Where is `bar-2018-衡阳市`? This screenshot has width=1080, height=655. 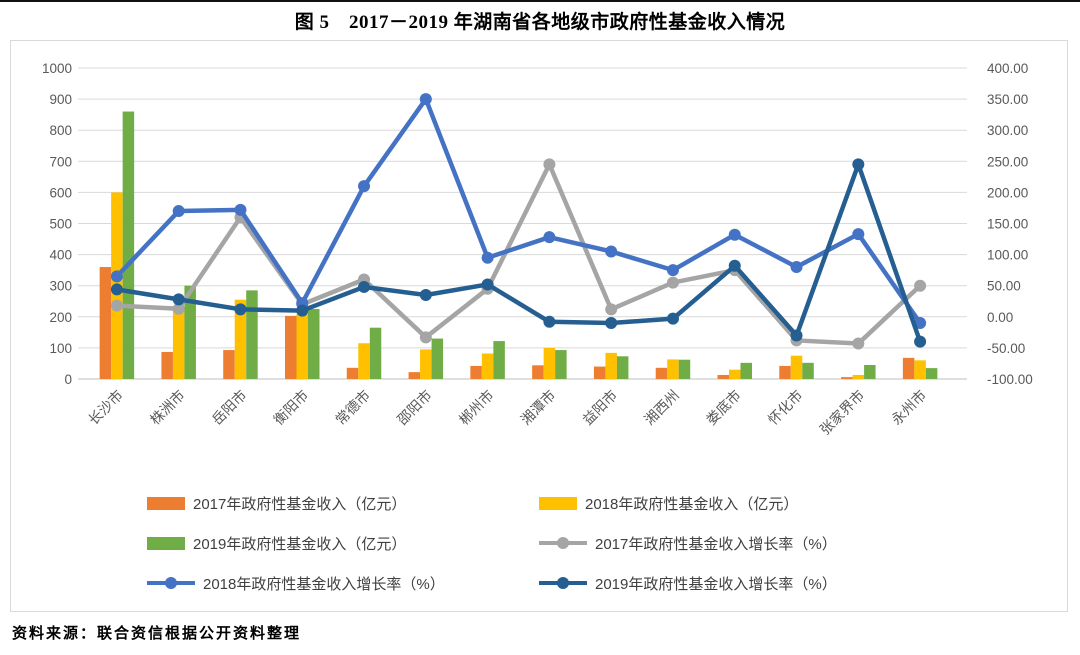 bar-2018-衡阳市 is located at coordinates (302, 346).